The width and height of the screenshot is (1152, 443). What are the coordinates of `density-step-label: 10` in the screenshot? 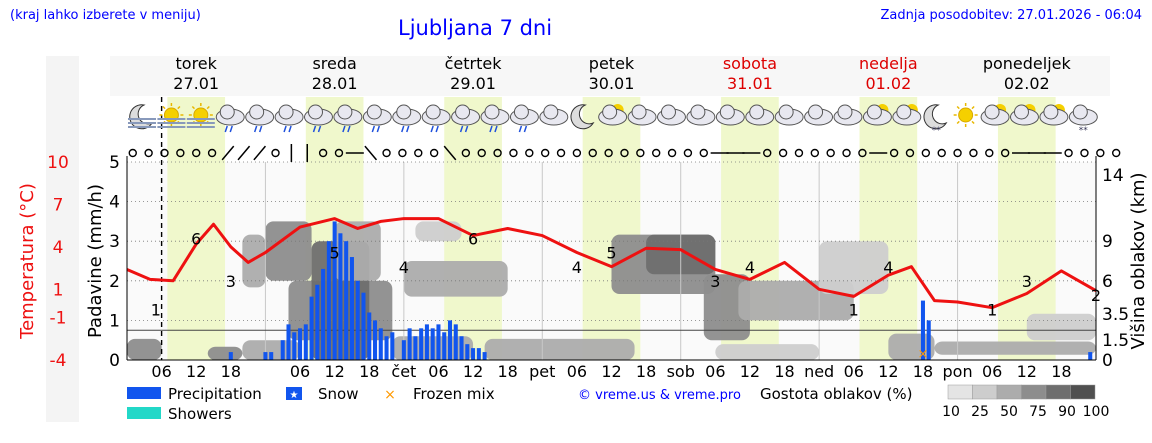 It's located at (951, 412).